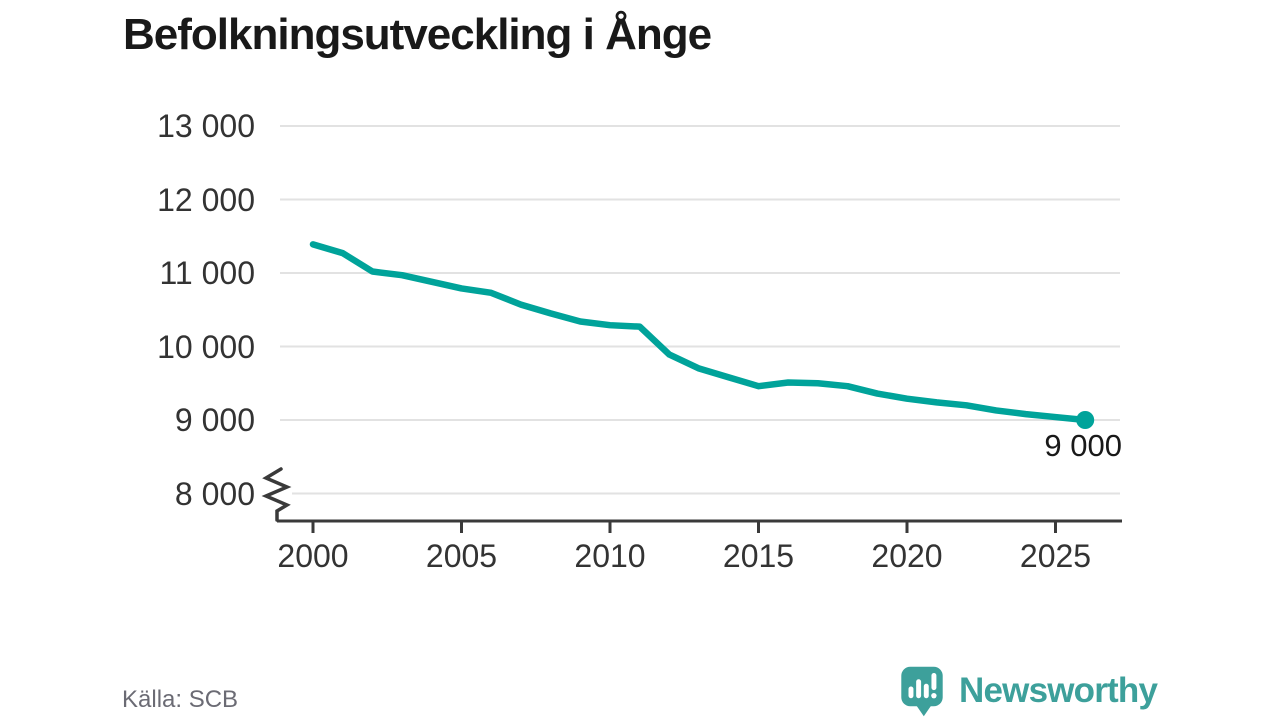  I want to click on x-tick-label: 2005, so click(461, 556).